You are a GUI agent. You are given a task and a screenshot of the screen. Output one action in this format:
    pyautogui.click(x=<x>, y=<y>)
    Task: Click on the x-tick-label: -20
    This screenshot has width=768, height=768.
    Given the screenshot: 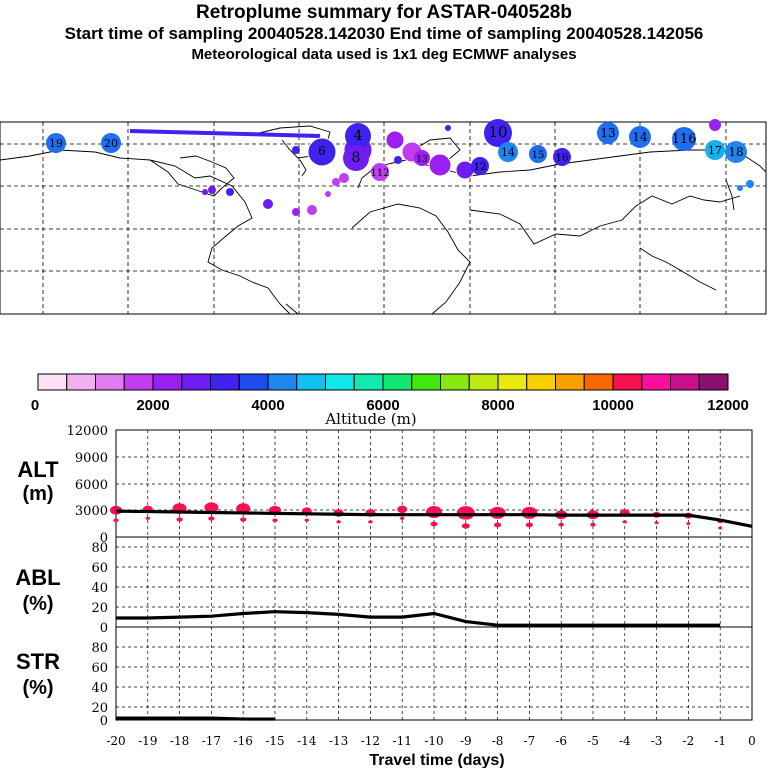 What is the action you would take?
    pyautogui.click(x=115, y=741)
    